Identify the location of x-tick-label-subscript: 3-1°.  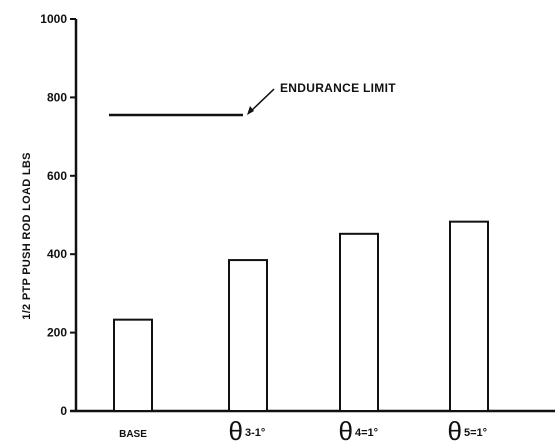
(255, 433).